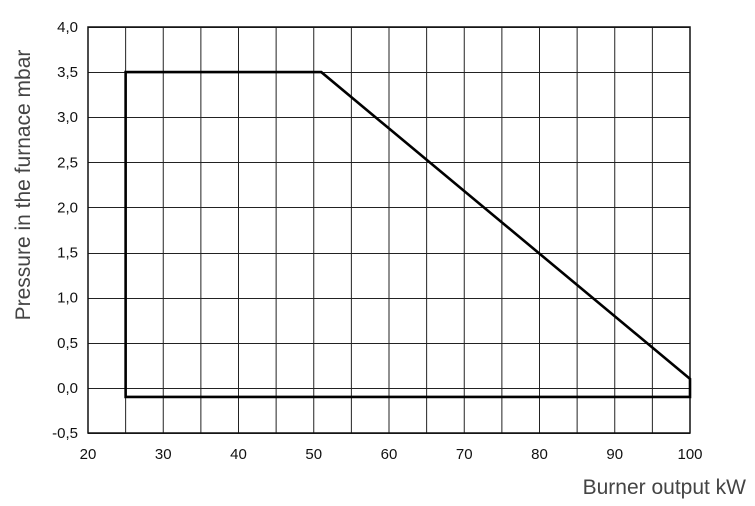 This screenshot has height=506, width=755. Describe the element at coordinates (67, 72) in the screenshot. I see `y-tick-label: 3,5` at that location.